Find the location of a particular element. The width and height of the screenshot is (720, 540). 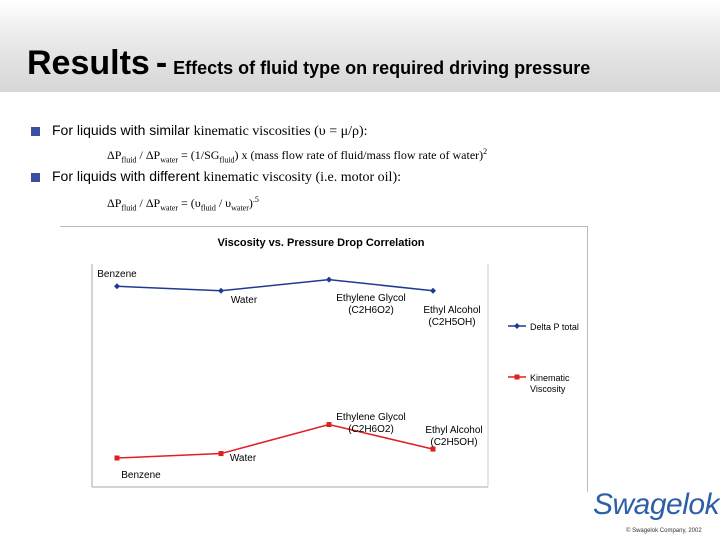

chart-title: Viscosity vs. Pressure Drop Correlation is located at coordinates (320, 243).